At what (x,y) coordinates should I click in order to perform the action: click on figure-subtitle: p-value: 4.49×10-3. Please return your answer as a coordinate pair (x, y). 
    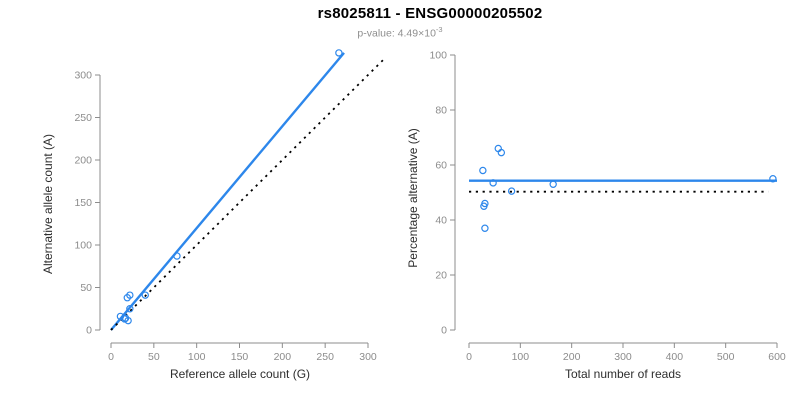
    Looking at the image, I should click on (400, 32).